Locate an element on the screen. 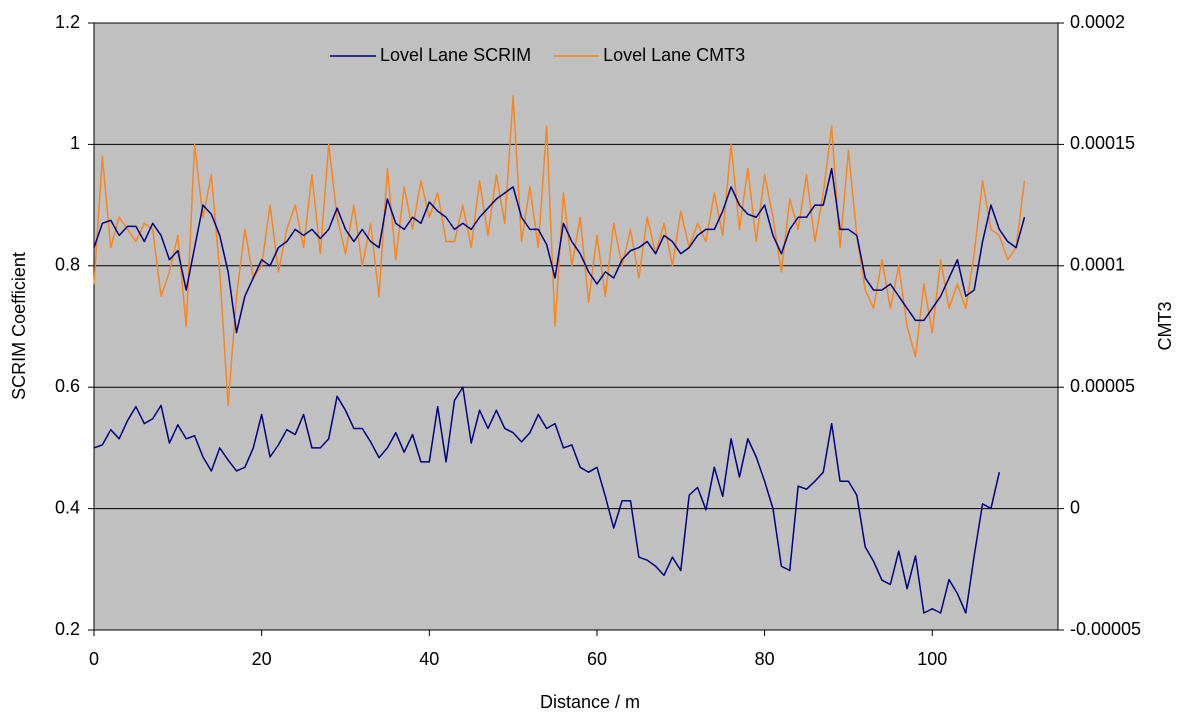 This screenshot has width=1184, height=716. y2-tick-label: 0.0001 is located at coordinates (1097, 265).